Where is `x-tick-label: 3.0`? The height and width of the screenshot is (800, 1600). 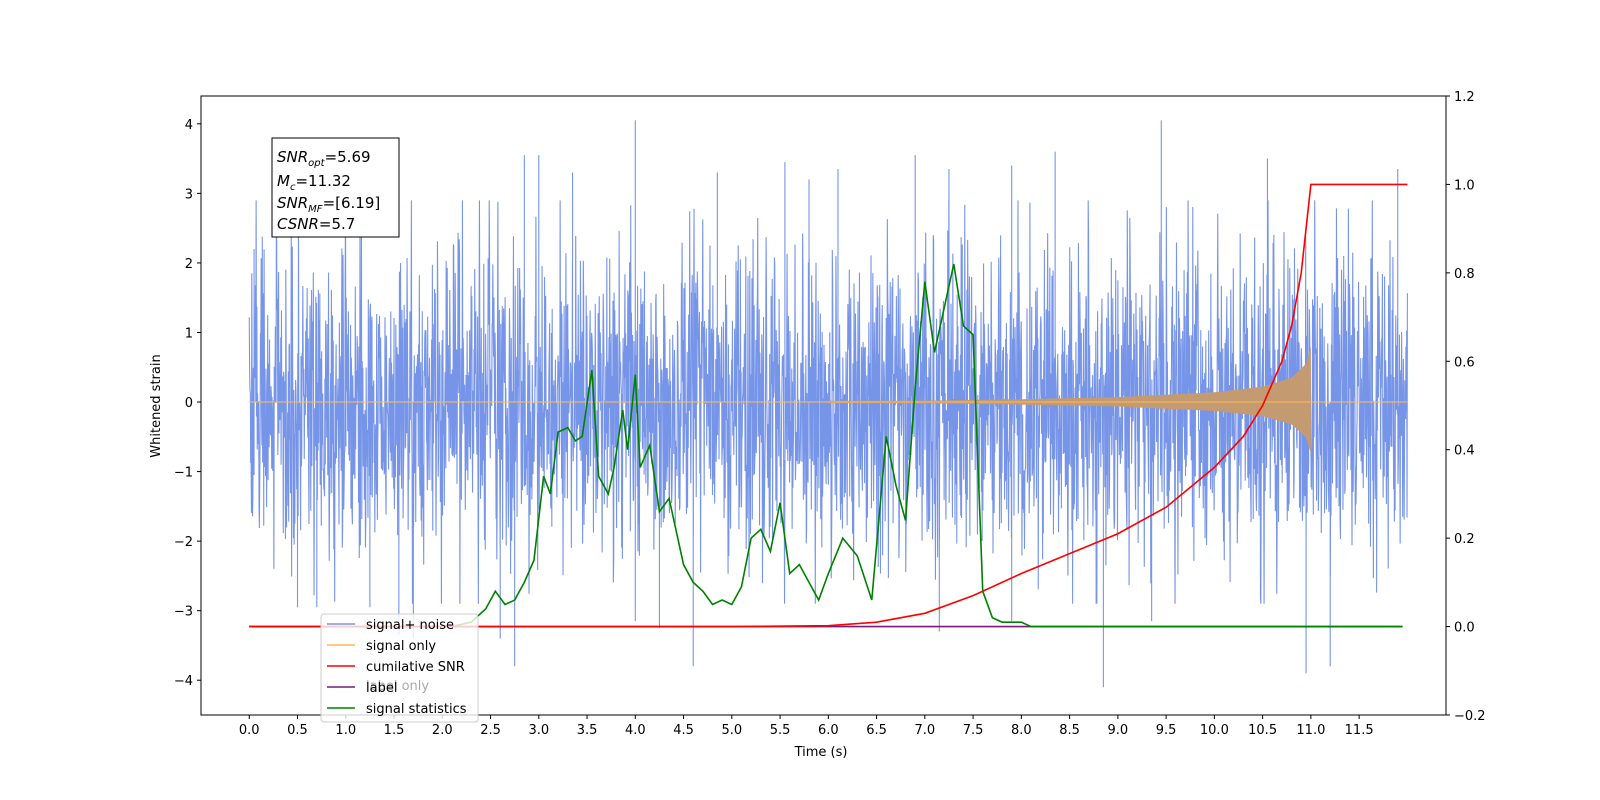 x-tick-label: 3.0 is located at coordinates (538, 730).